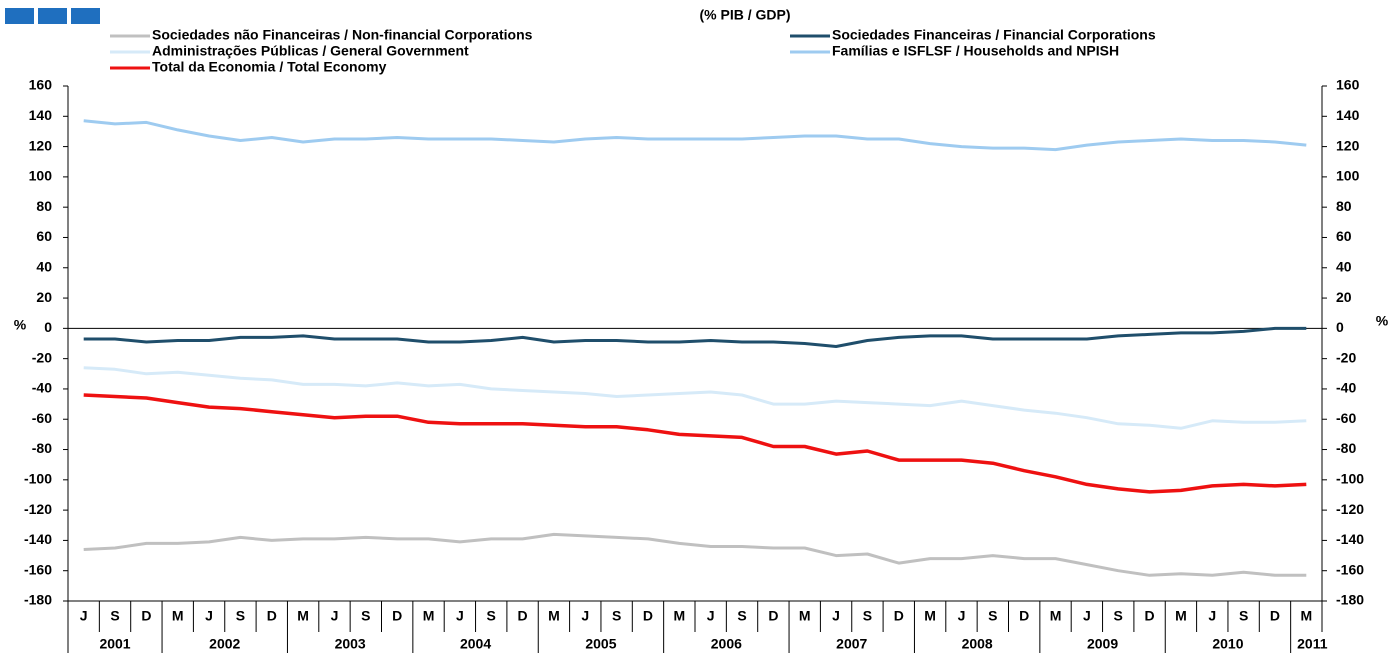  Describe the element at coordinates (269, 67) in the screenshot. I see `legend-label: Total da Economia / Total Economy` at that location.